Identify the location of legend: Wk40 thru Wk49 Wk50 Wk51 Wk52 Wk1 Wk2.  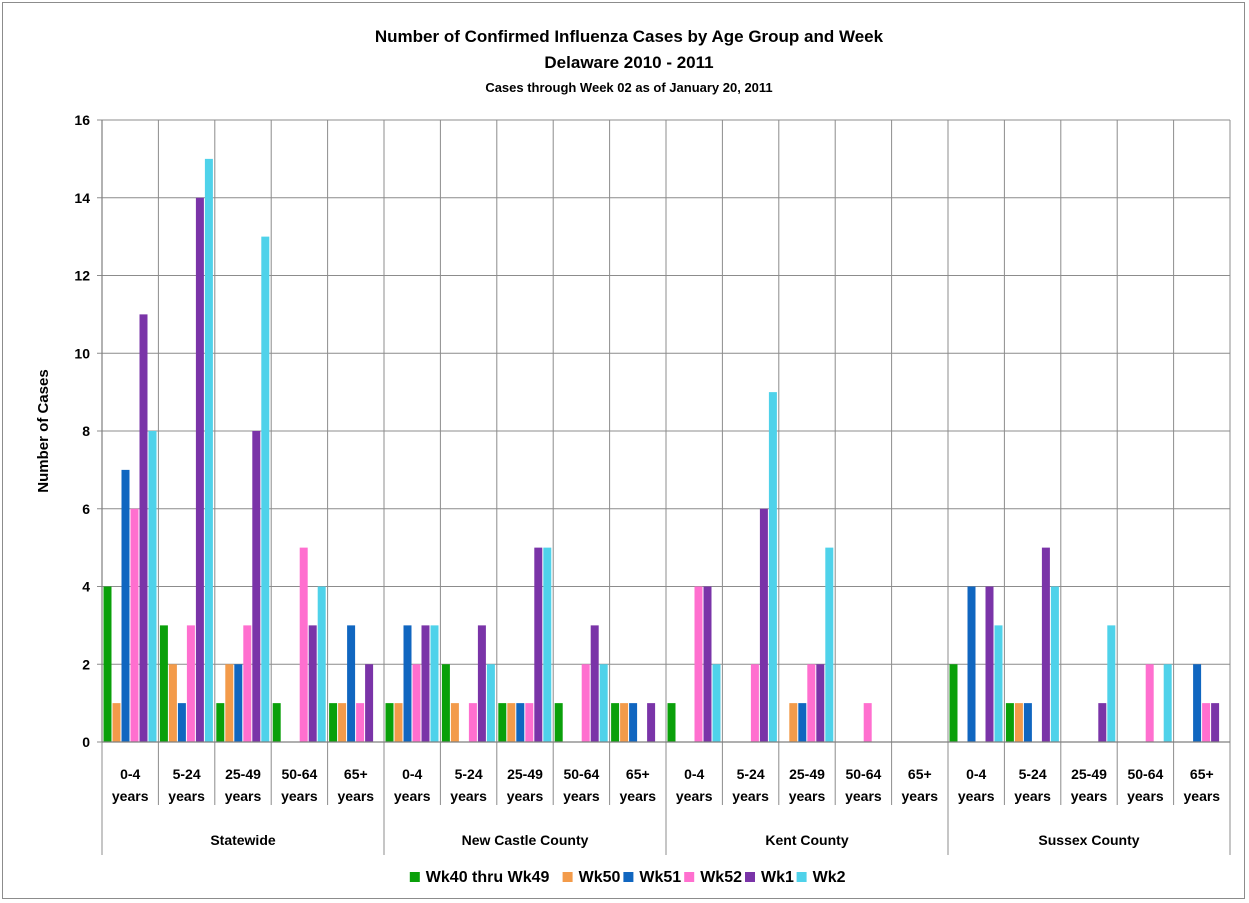
(627, 877).